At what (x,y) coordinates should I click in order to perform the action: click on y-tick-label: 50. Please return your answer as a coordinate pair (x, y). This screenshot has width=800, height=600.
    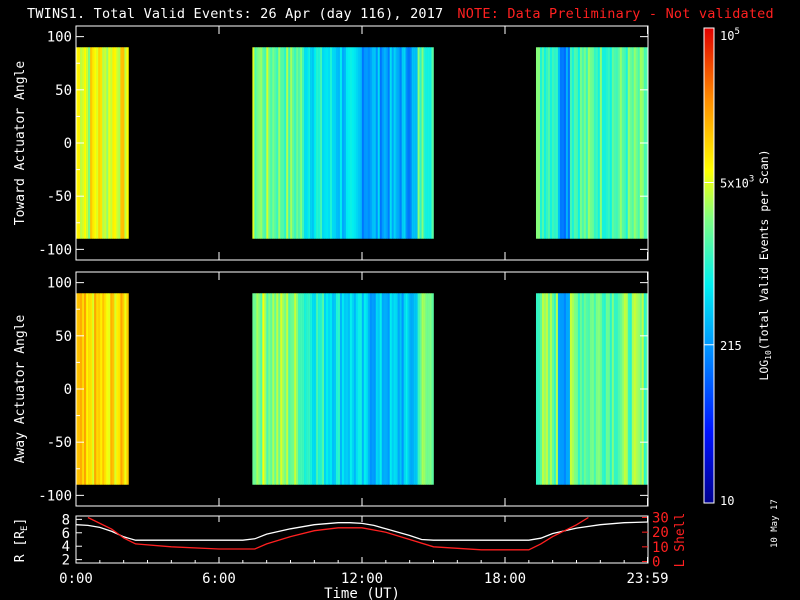
    Looking at the image, I should click on (63, 91).